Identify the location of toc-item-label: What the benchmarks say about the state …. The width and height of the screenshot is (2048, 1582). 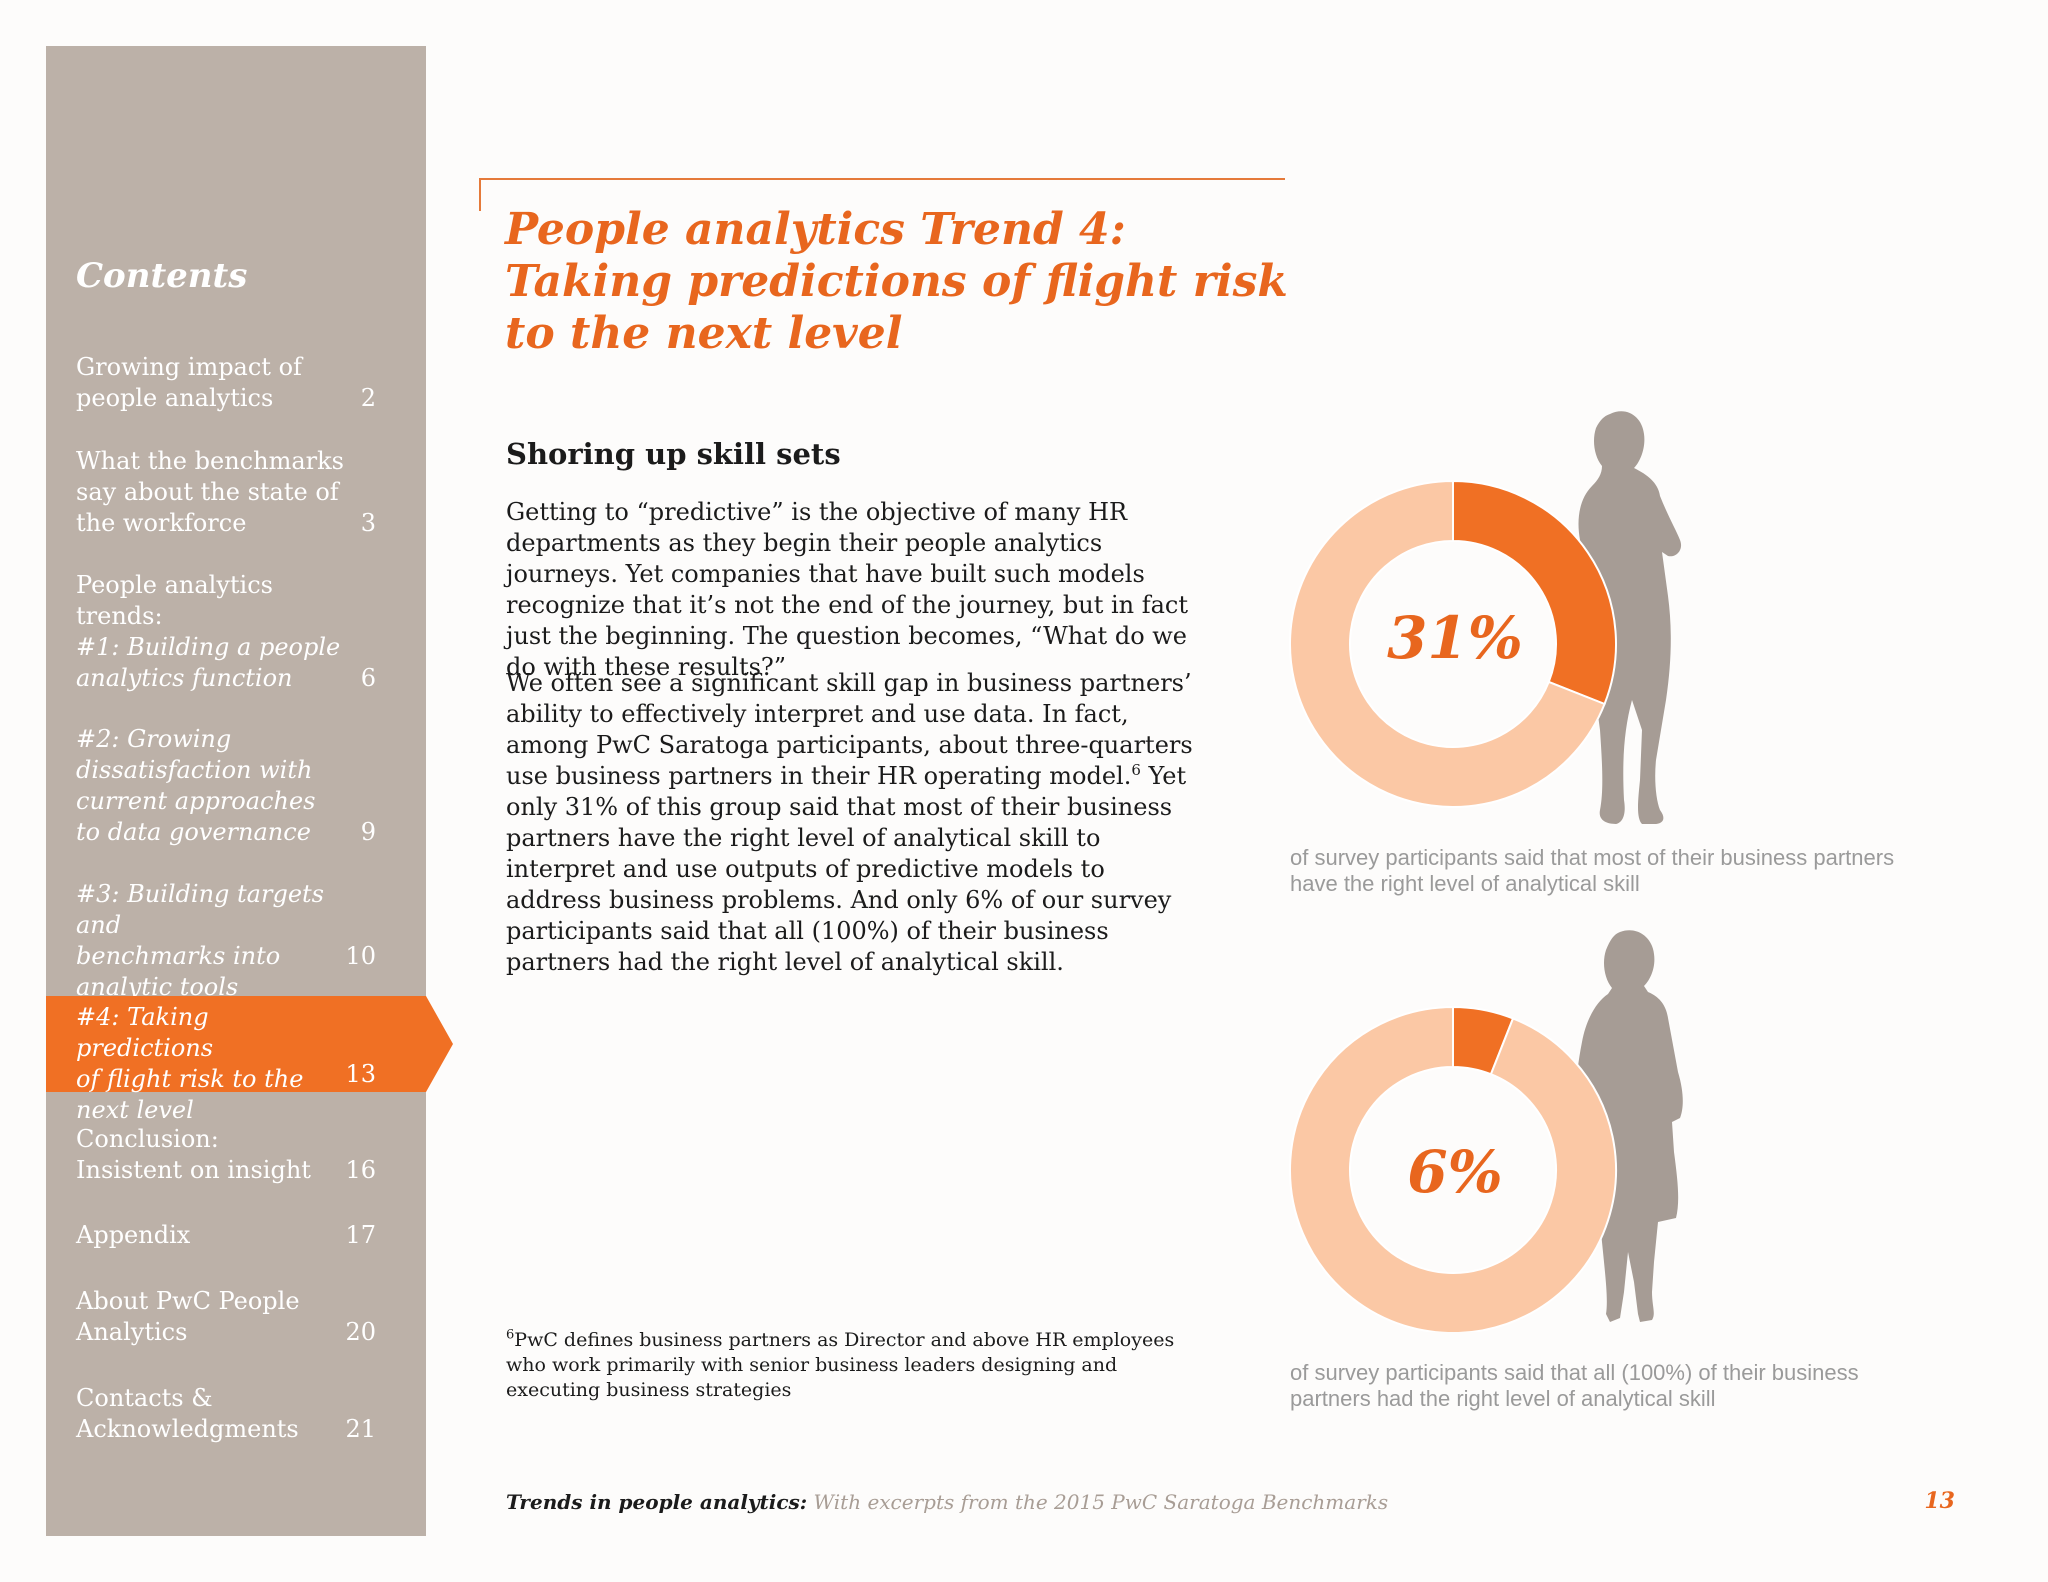
(210, 492).